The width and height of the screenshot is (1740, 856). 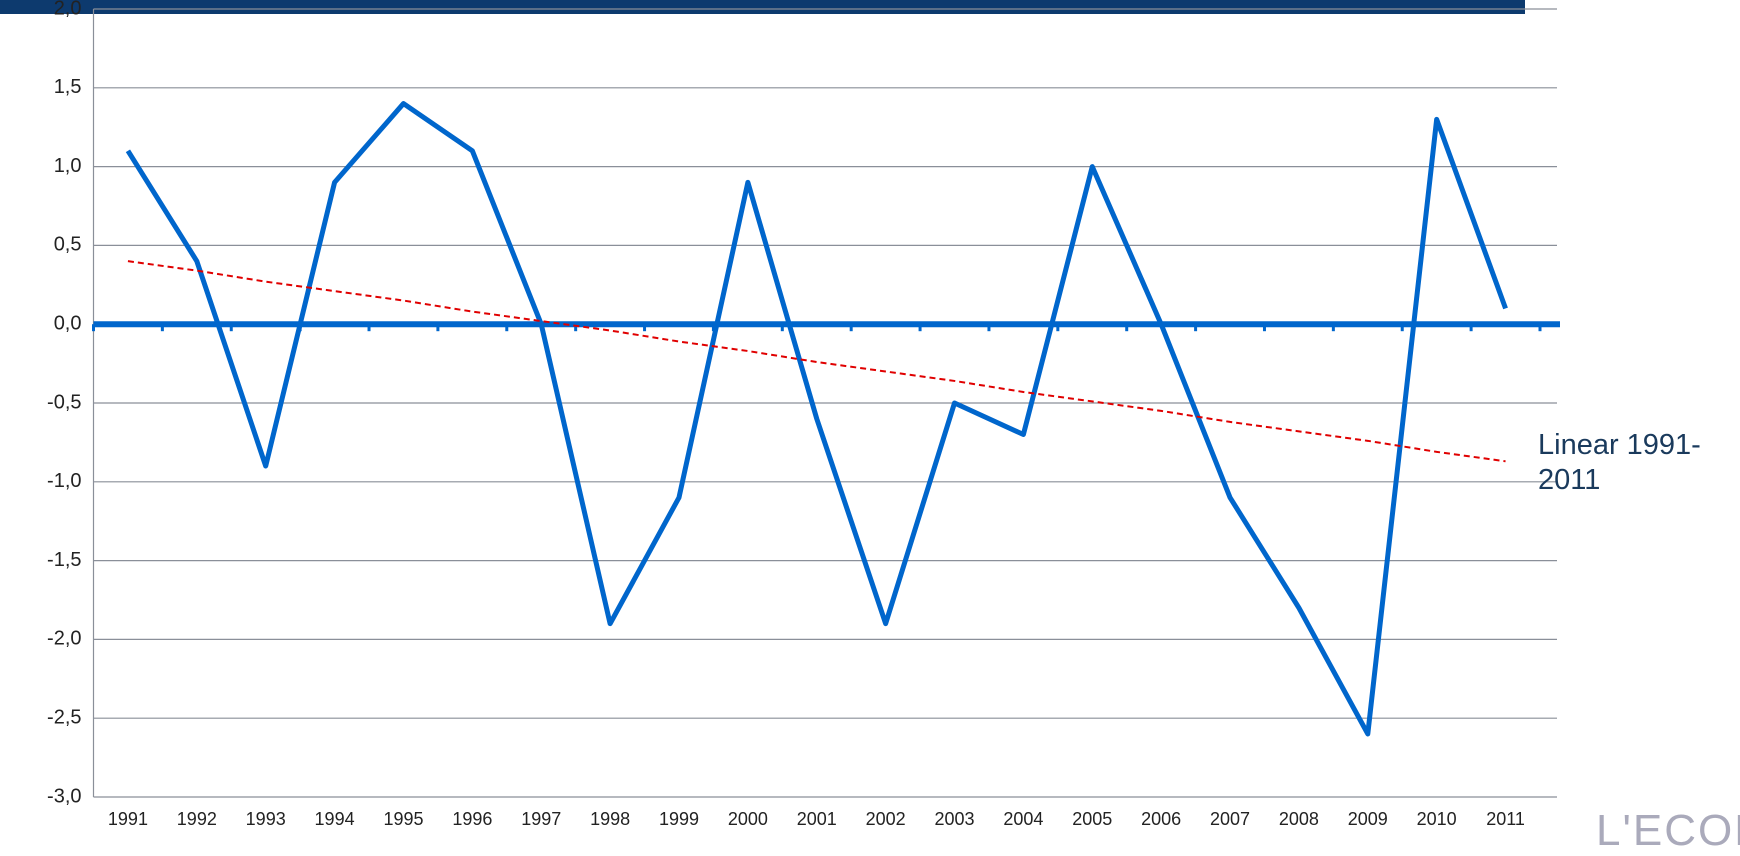 What do you see at coordinates (1092, 819) in the screenshot?
I see `x-tick-label: 2005` at bounding box center [1092, 819].